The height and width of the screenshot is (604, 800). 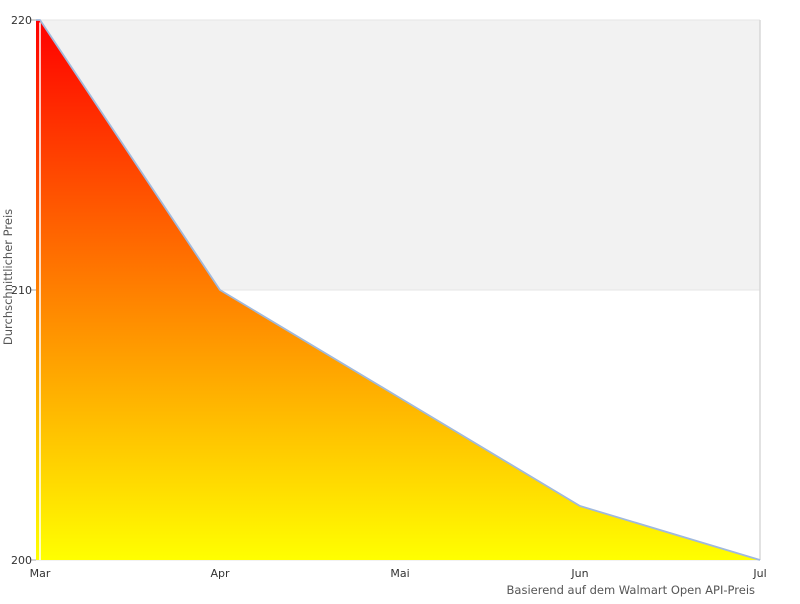 What do you see at coordinates (631, 590) in the screenshot?
I see `x-axis-title: Basierend auf dem Walmart Open API-Preis` at bounding box center [631, 590].